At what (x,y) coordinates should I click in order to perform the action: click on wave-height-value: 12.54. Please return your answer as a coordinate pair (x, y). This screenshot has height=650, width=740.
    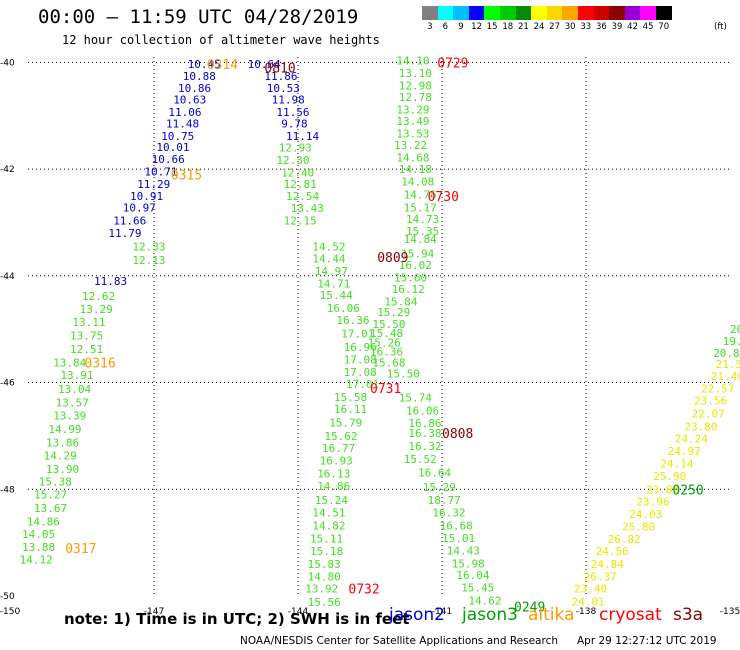
    Looking at the image, I should click on (302, 196).